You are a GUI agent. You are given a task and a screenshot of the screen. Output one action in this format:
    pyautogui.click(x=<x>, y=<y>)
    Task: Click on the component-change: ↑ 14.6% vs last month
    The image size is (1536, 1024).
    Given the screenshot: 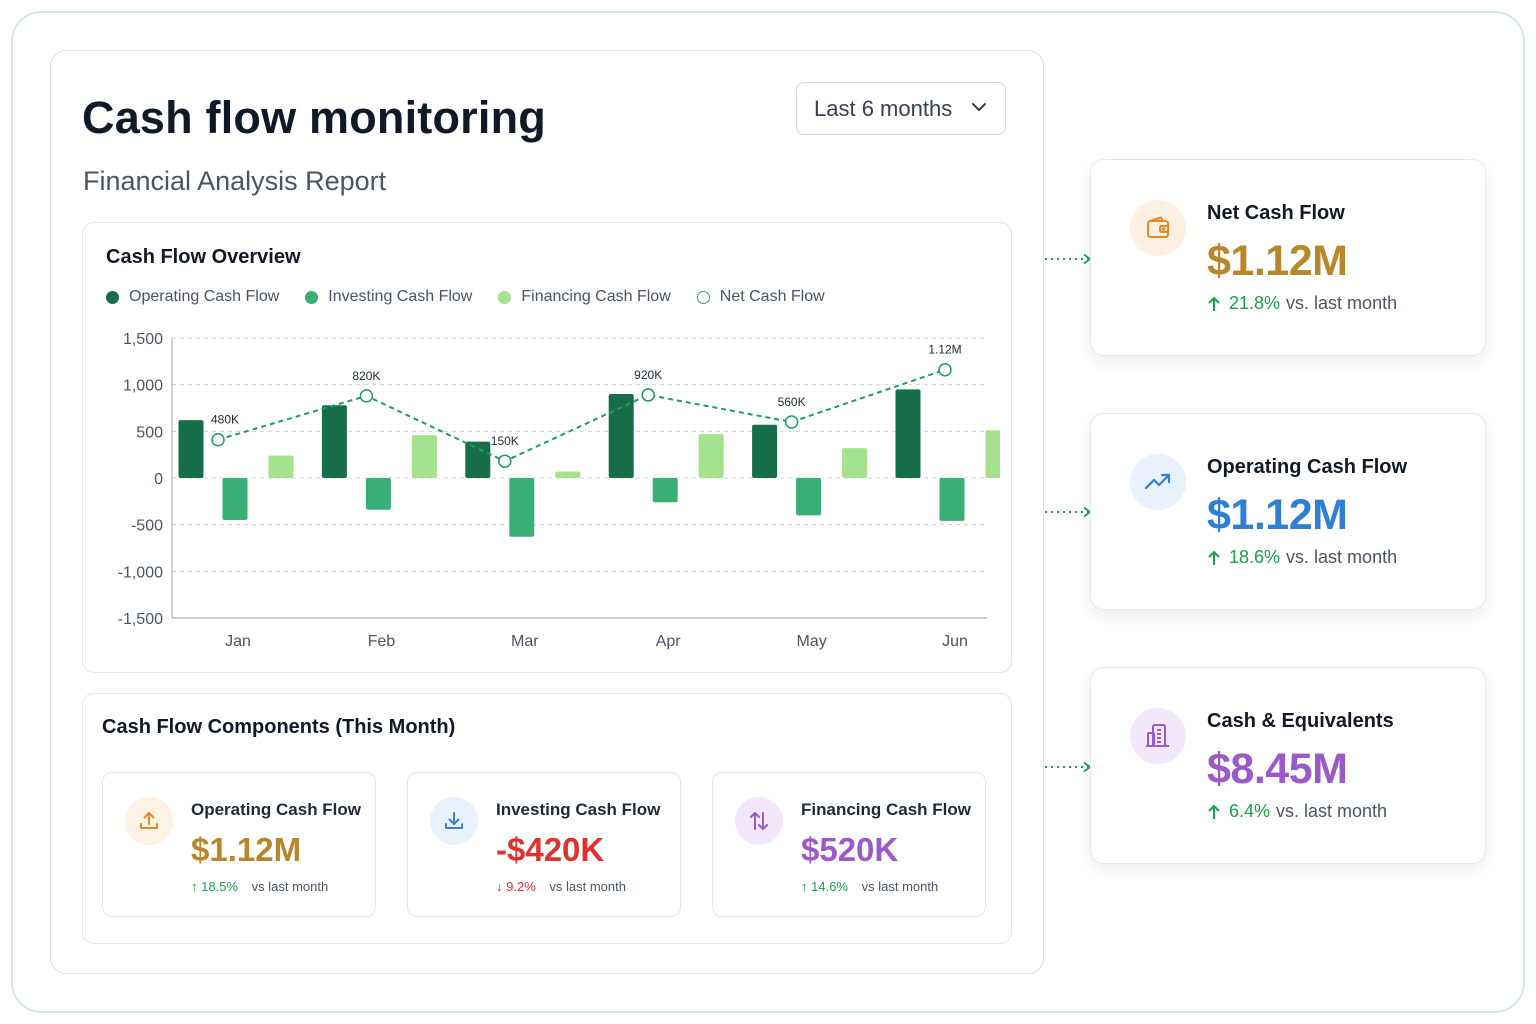 What is the action you would take?
    pyautogui.click(x=869, y=886)
    